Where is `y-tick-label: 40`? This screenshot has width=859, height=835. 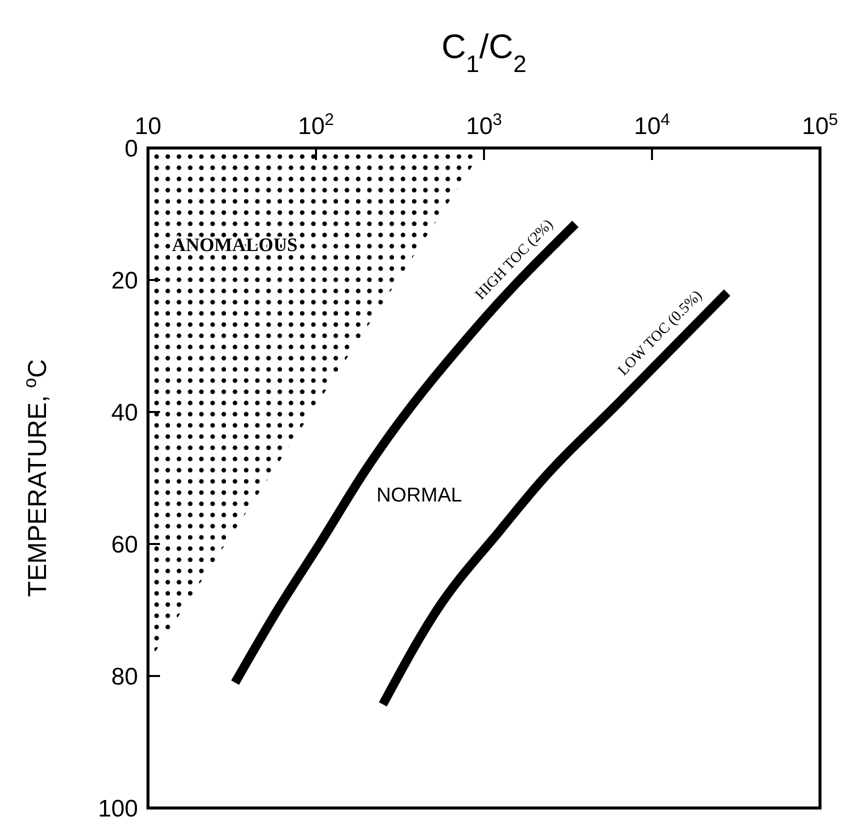 y-tick-label: 40 is located at coordinates (124, 412).